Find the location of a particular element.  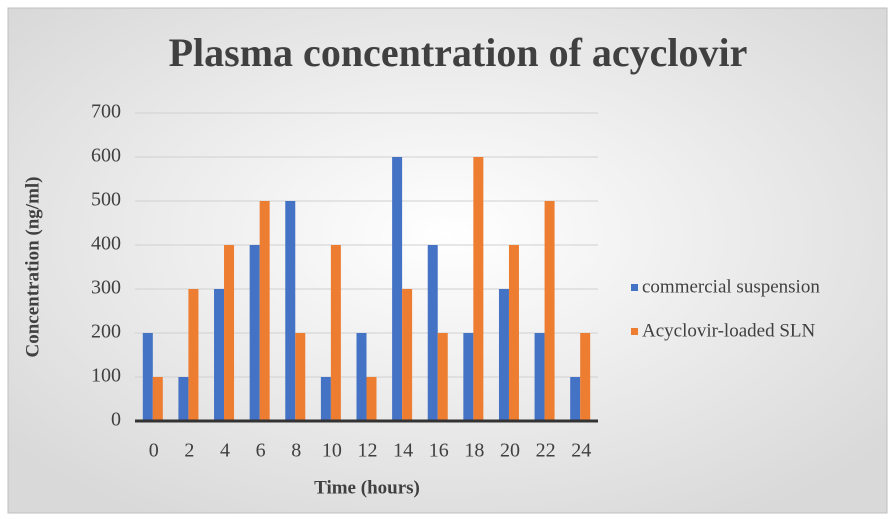

y-tick-label: 600 is located at coordinates (106, 156).